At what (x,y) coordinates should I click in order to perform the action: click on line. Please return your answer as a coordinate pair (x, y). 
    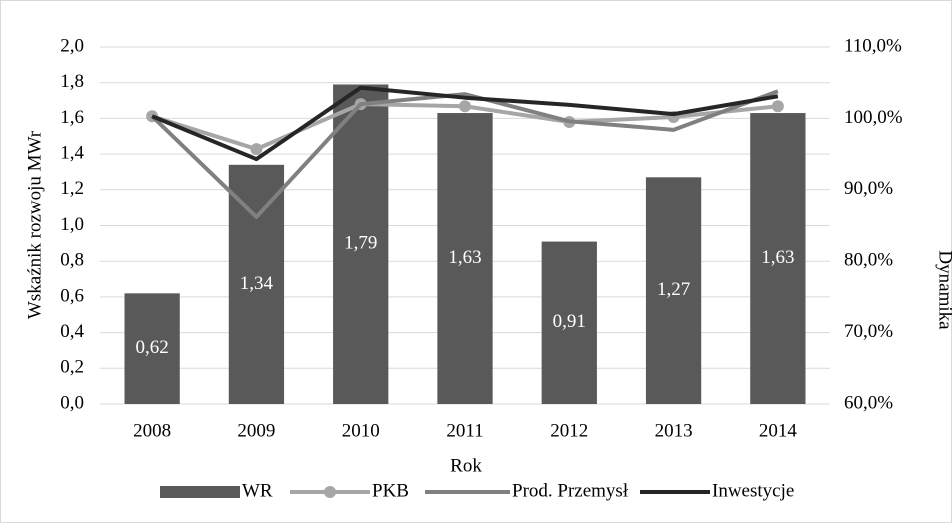
    Looking at the image, I should click on (465, 123).